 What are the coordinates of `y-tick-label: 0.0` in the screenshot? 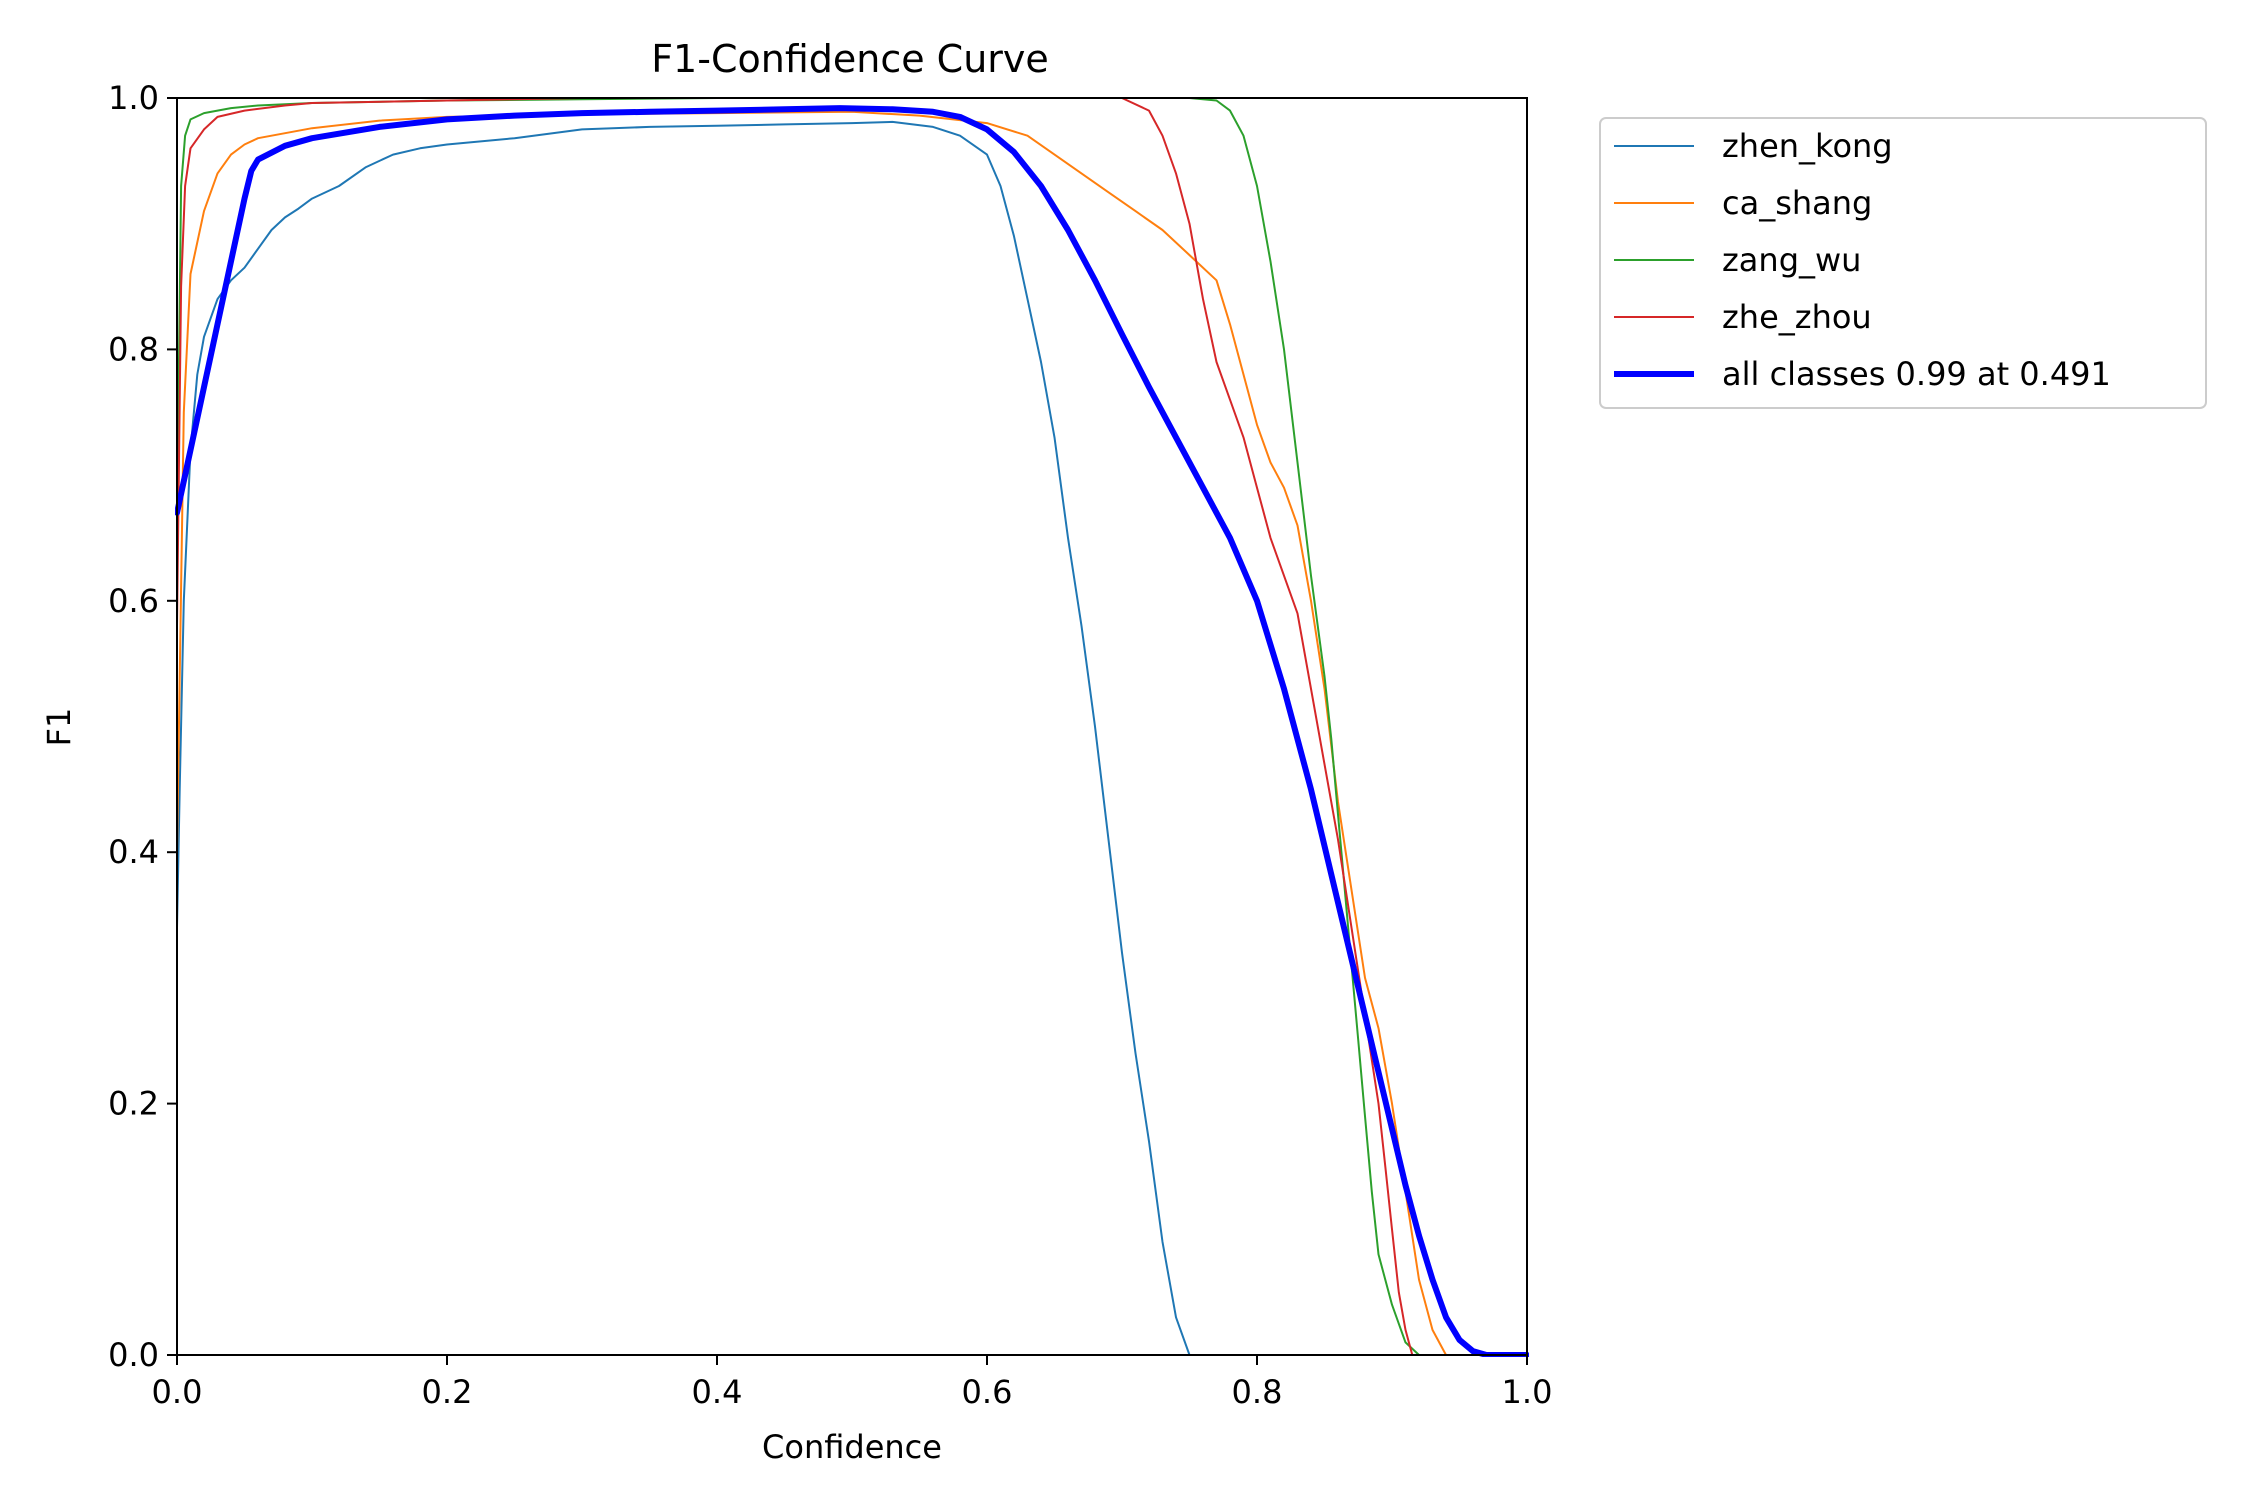 It's located at (133, 1355).